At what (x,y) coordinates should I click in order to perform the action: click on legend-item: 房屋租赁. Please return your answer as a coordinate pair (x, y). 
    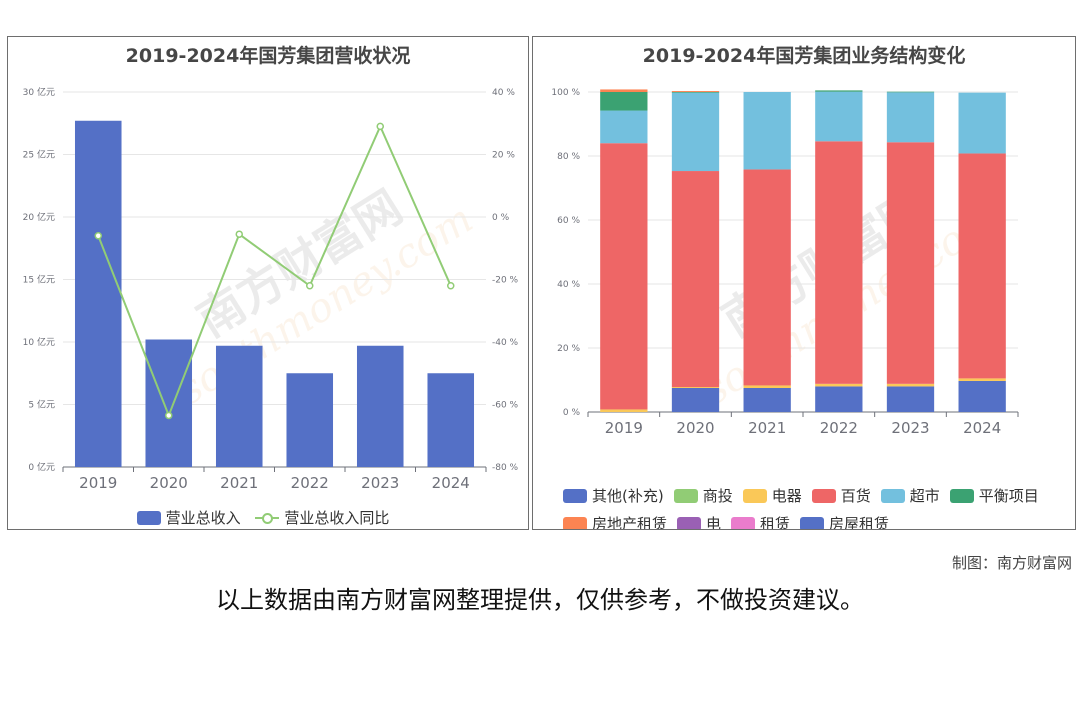
    Looking at the image, I should click on (845, 520).